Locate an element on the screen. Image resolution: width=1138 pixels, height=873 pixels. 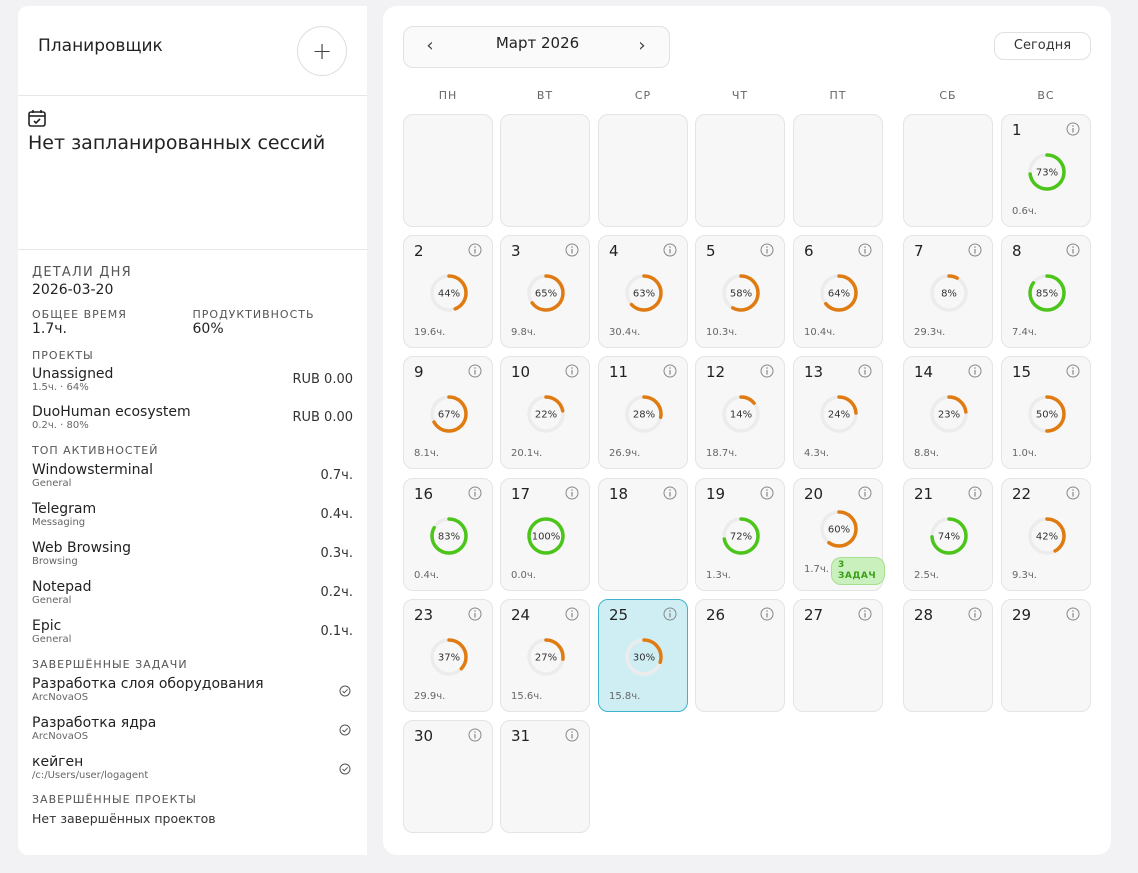
day-cell-15: 15 50% 1.0ч. is located at coordinates (1046, 412).